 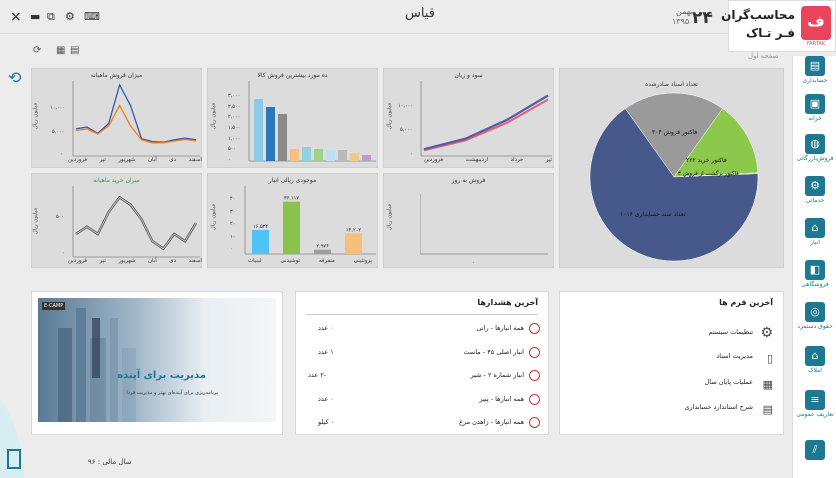 I want to click on alert-text: همه انبارها - پنیر, so click(x=501, y=399).